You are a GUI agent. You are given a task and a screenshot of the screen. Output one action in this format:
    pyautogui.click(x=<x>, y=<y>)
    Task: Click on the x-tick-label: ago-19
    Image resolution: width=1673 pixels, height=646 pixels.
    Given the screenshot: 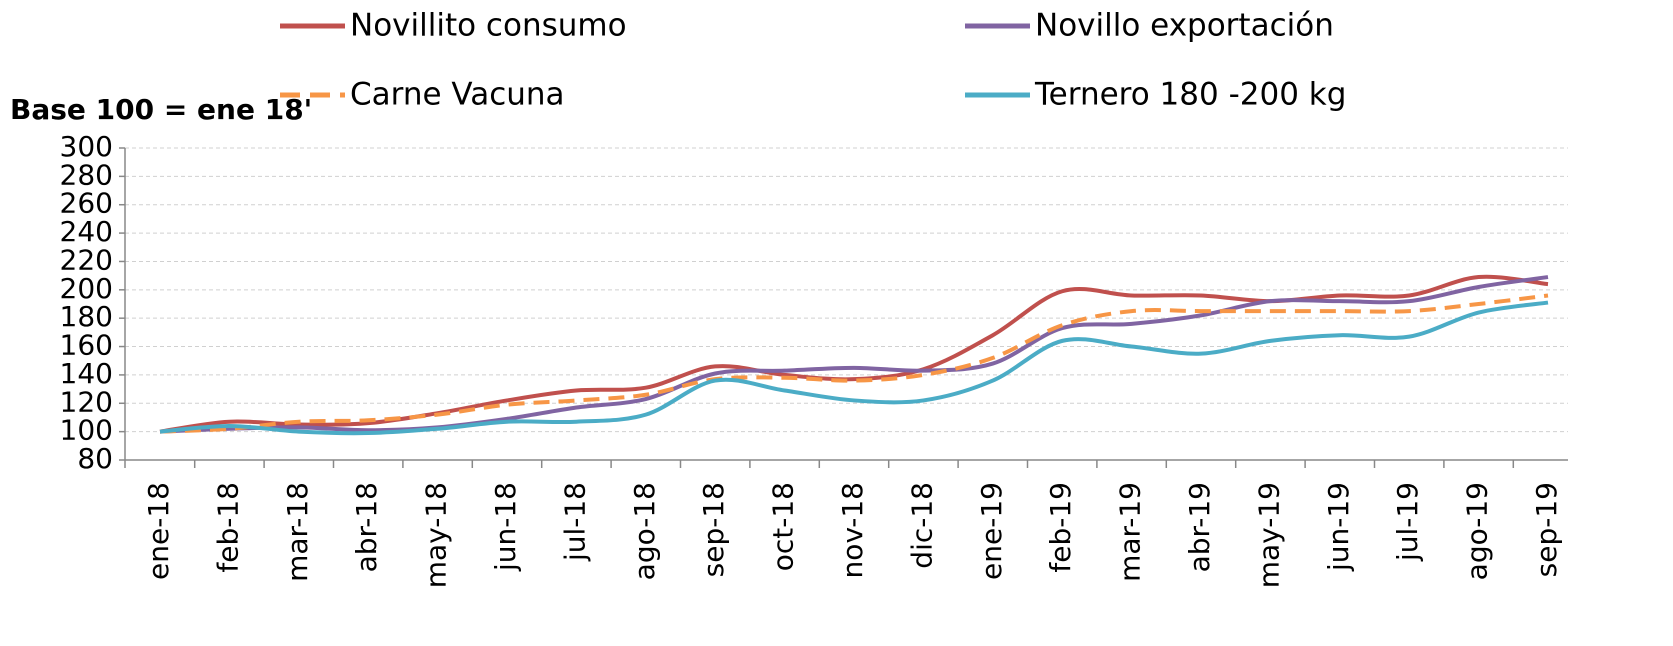 What is the action you would take?
    pyautogui.click(x=1477, y=531)
    